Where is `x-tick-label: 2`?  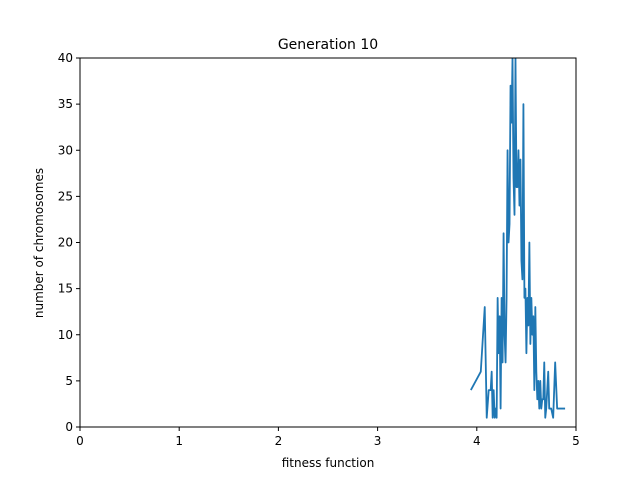
x-tick-label: 2 is located at coordinates (279, 441).